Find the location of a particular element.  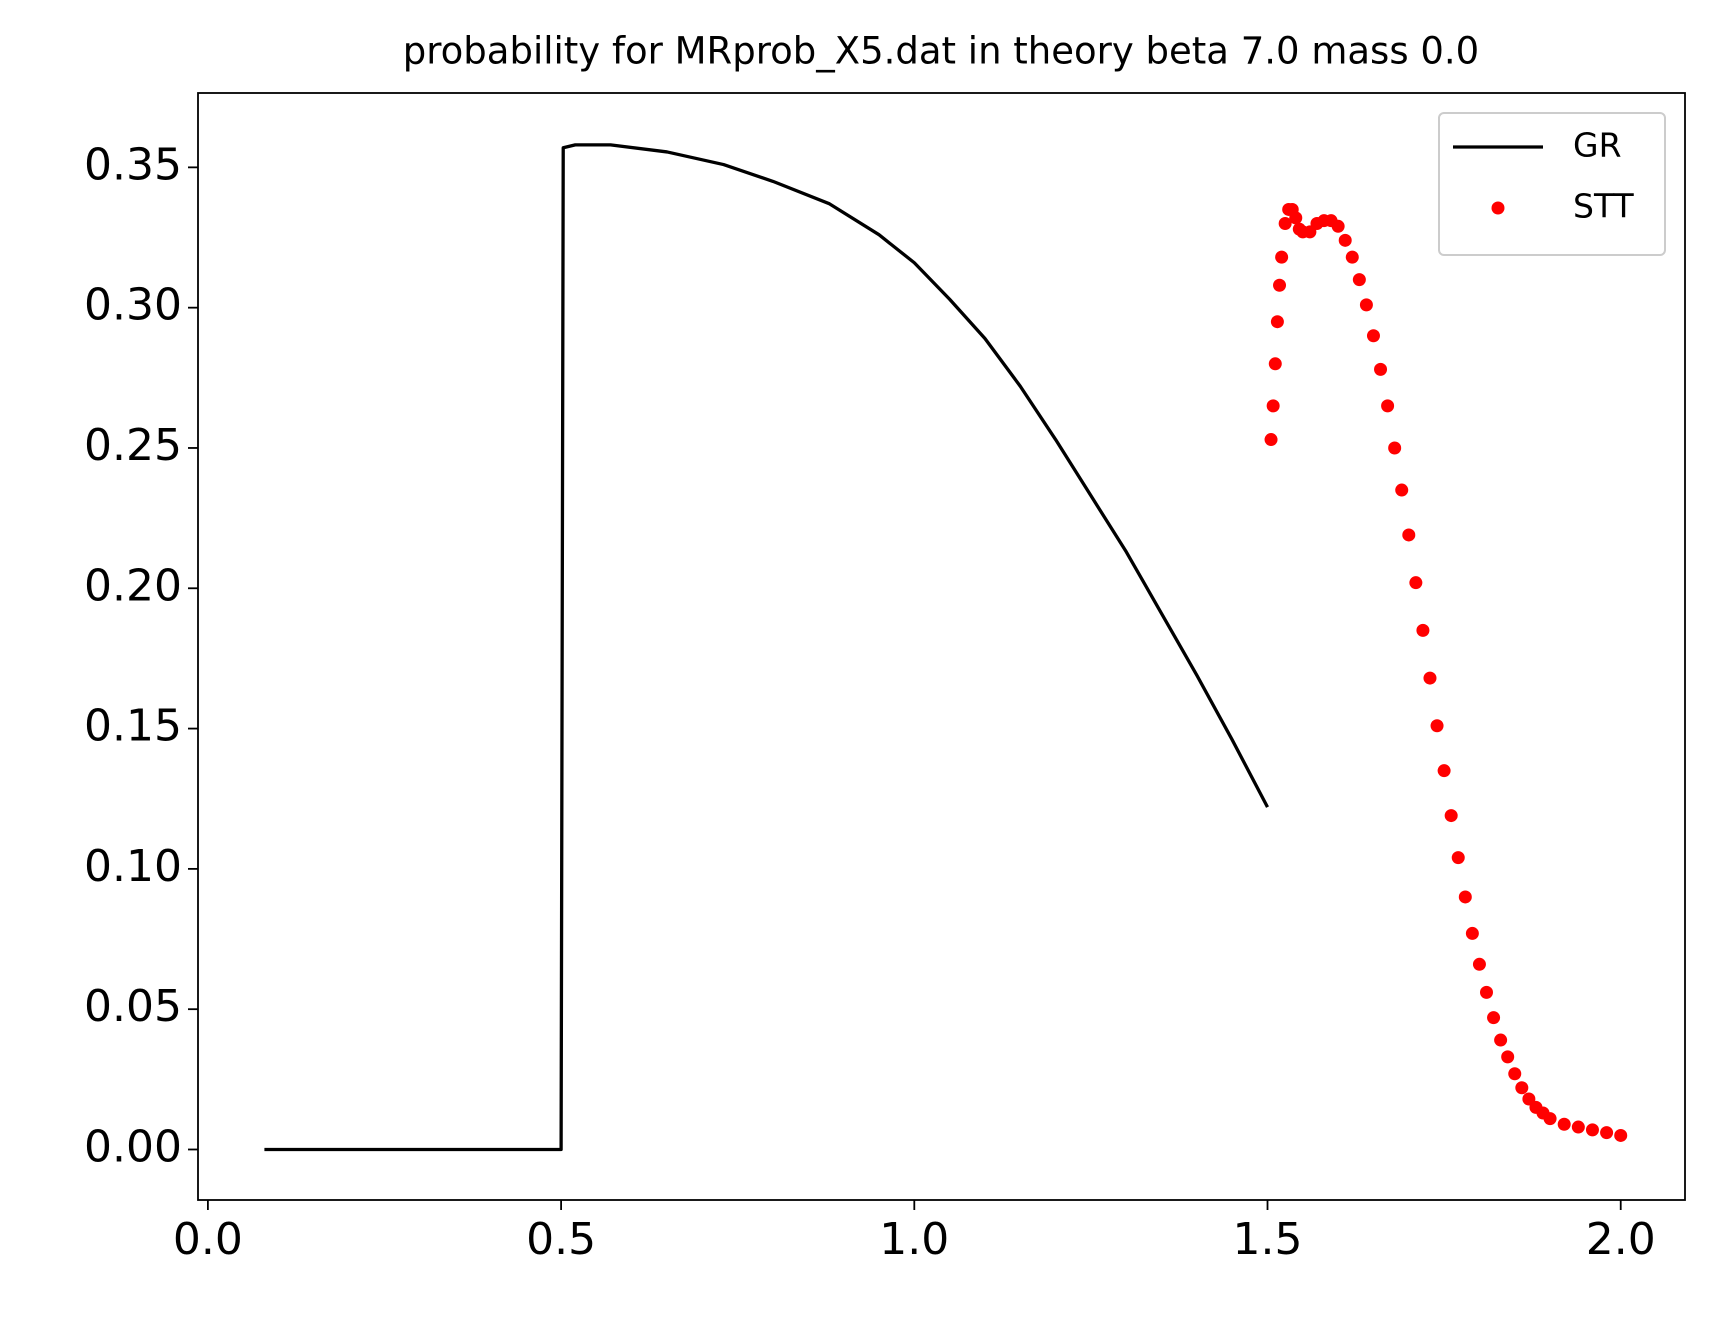

x-tick-label: 1.5 is located at coordinates (1268, 1239).